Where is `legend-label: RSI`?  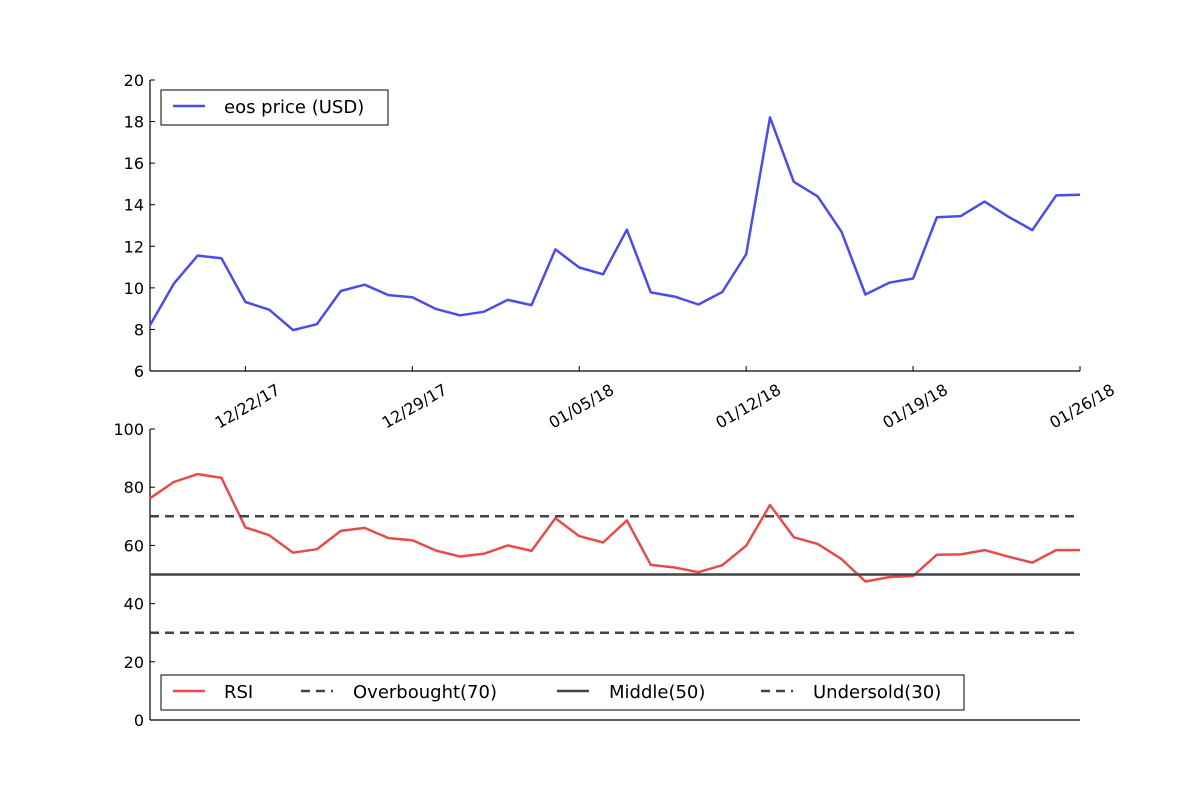 legend-label: RSI is located at coordinates (238, 692).